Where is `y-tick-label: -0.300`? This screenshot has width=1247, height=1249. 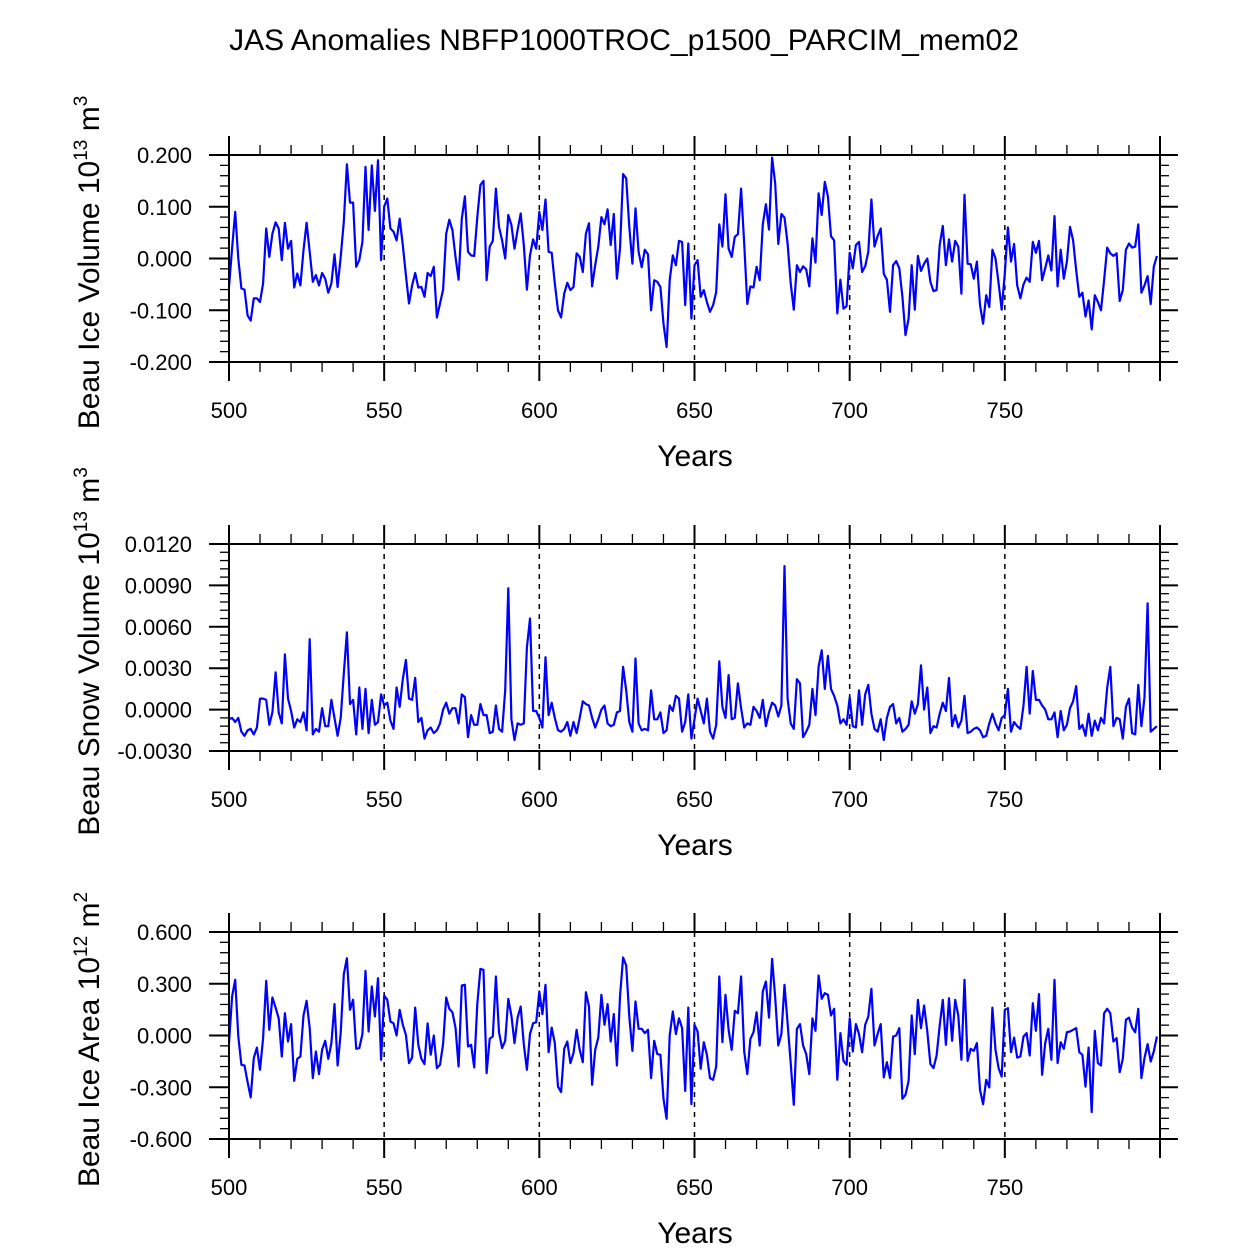
y-tick-label: -0.300 is located at coordinates (161, 1087).